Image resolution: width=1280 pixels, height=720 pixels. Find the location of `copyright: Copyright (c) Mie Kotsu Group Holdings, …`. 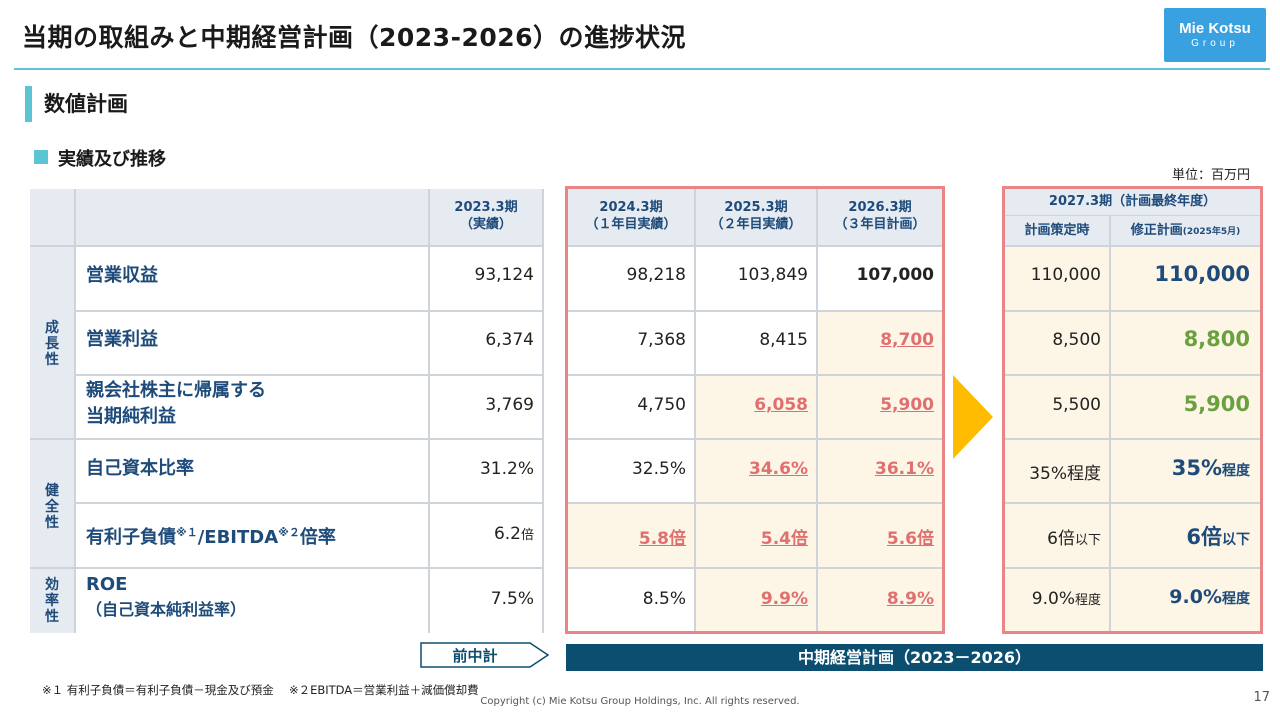

copyright: Copyright (c) Mie Kotsu Group Holdings, … is located at coordinates (640, 701).